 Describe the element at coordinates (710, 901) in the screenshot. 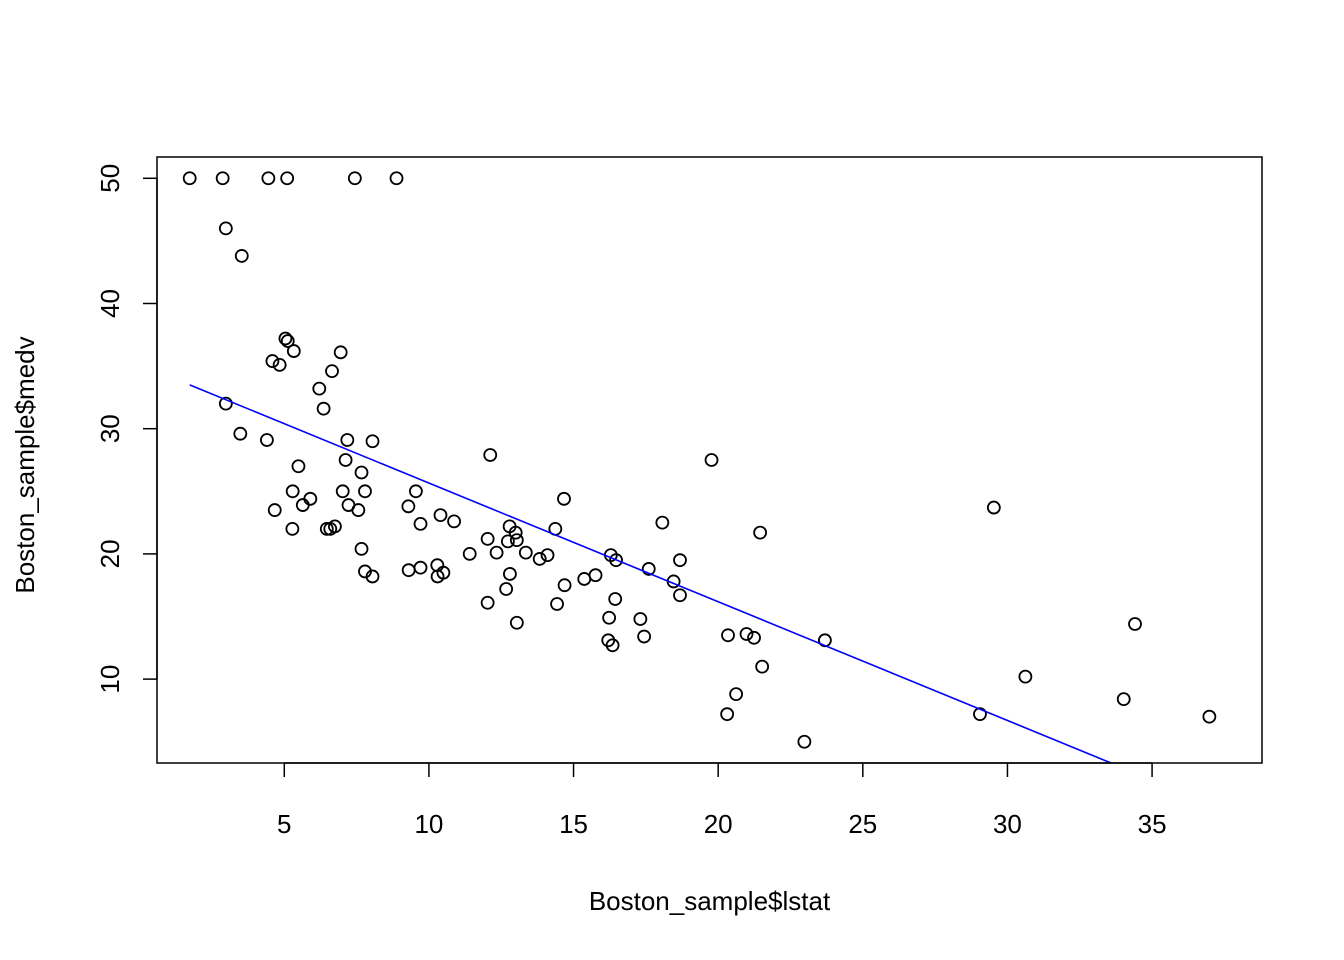

I see `x-axis-label: Boston_sample$lstat` at that location.